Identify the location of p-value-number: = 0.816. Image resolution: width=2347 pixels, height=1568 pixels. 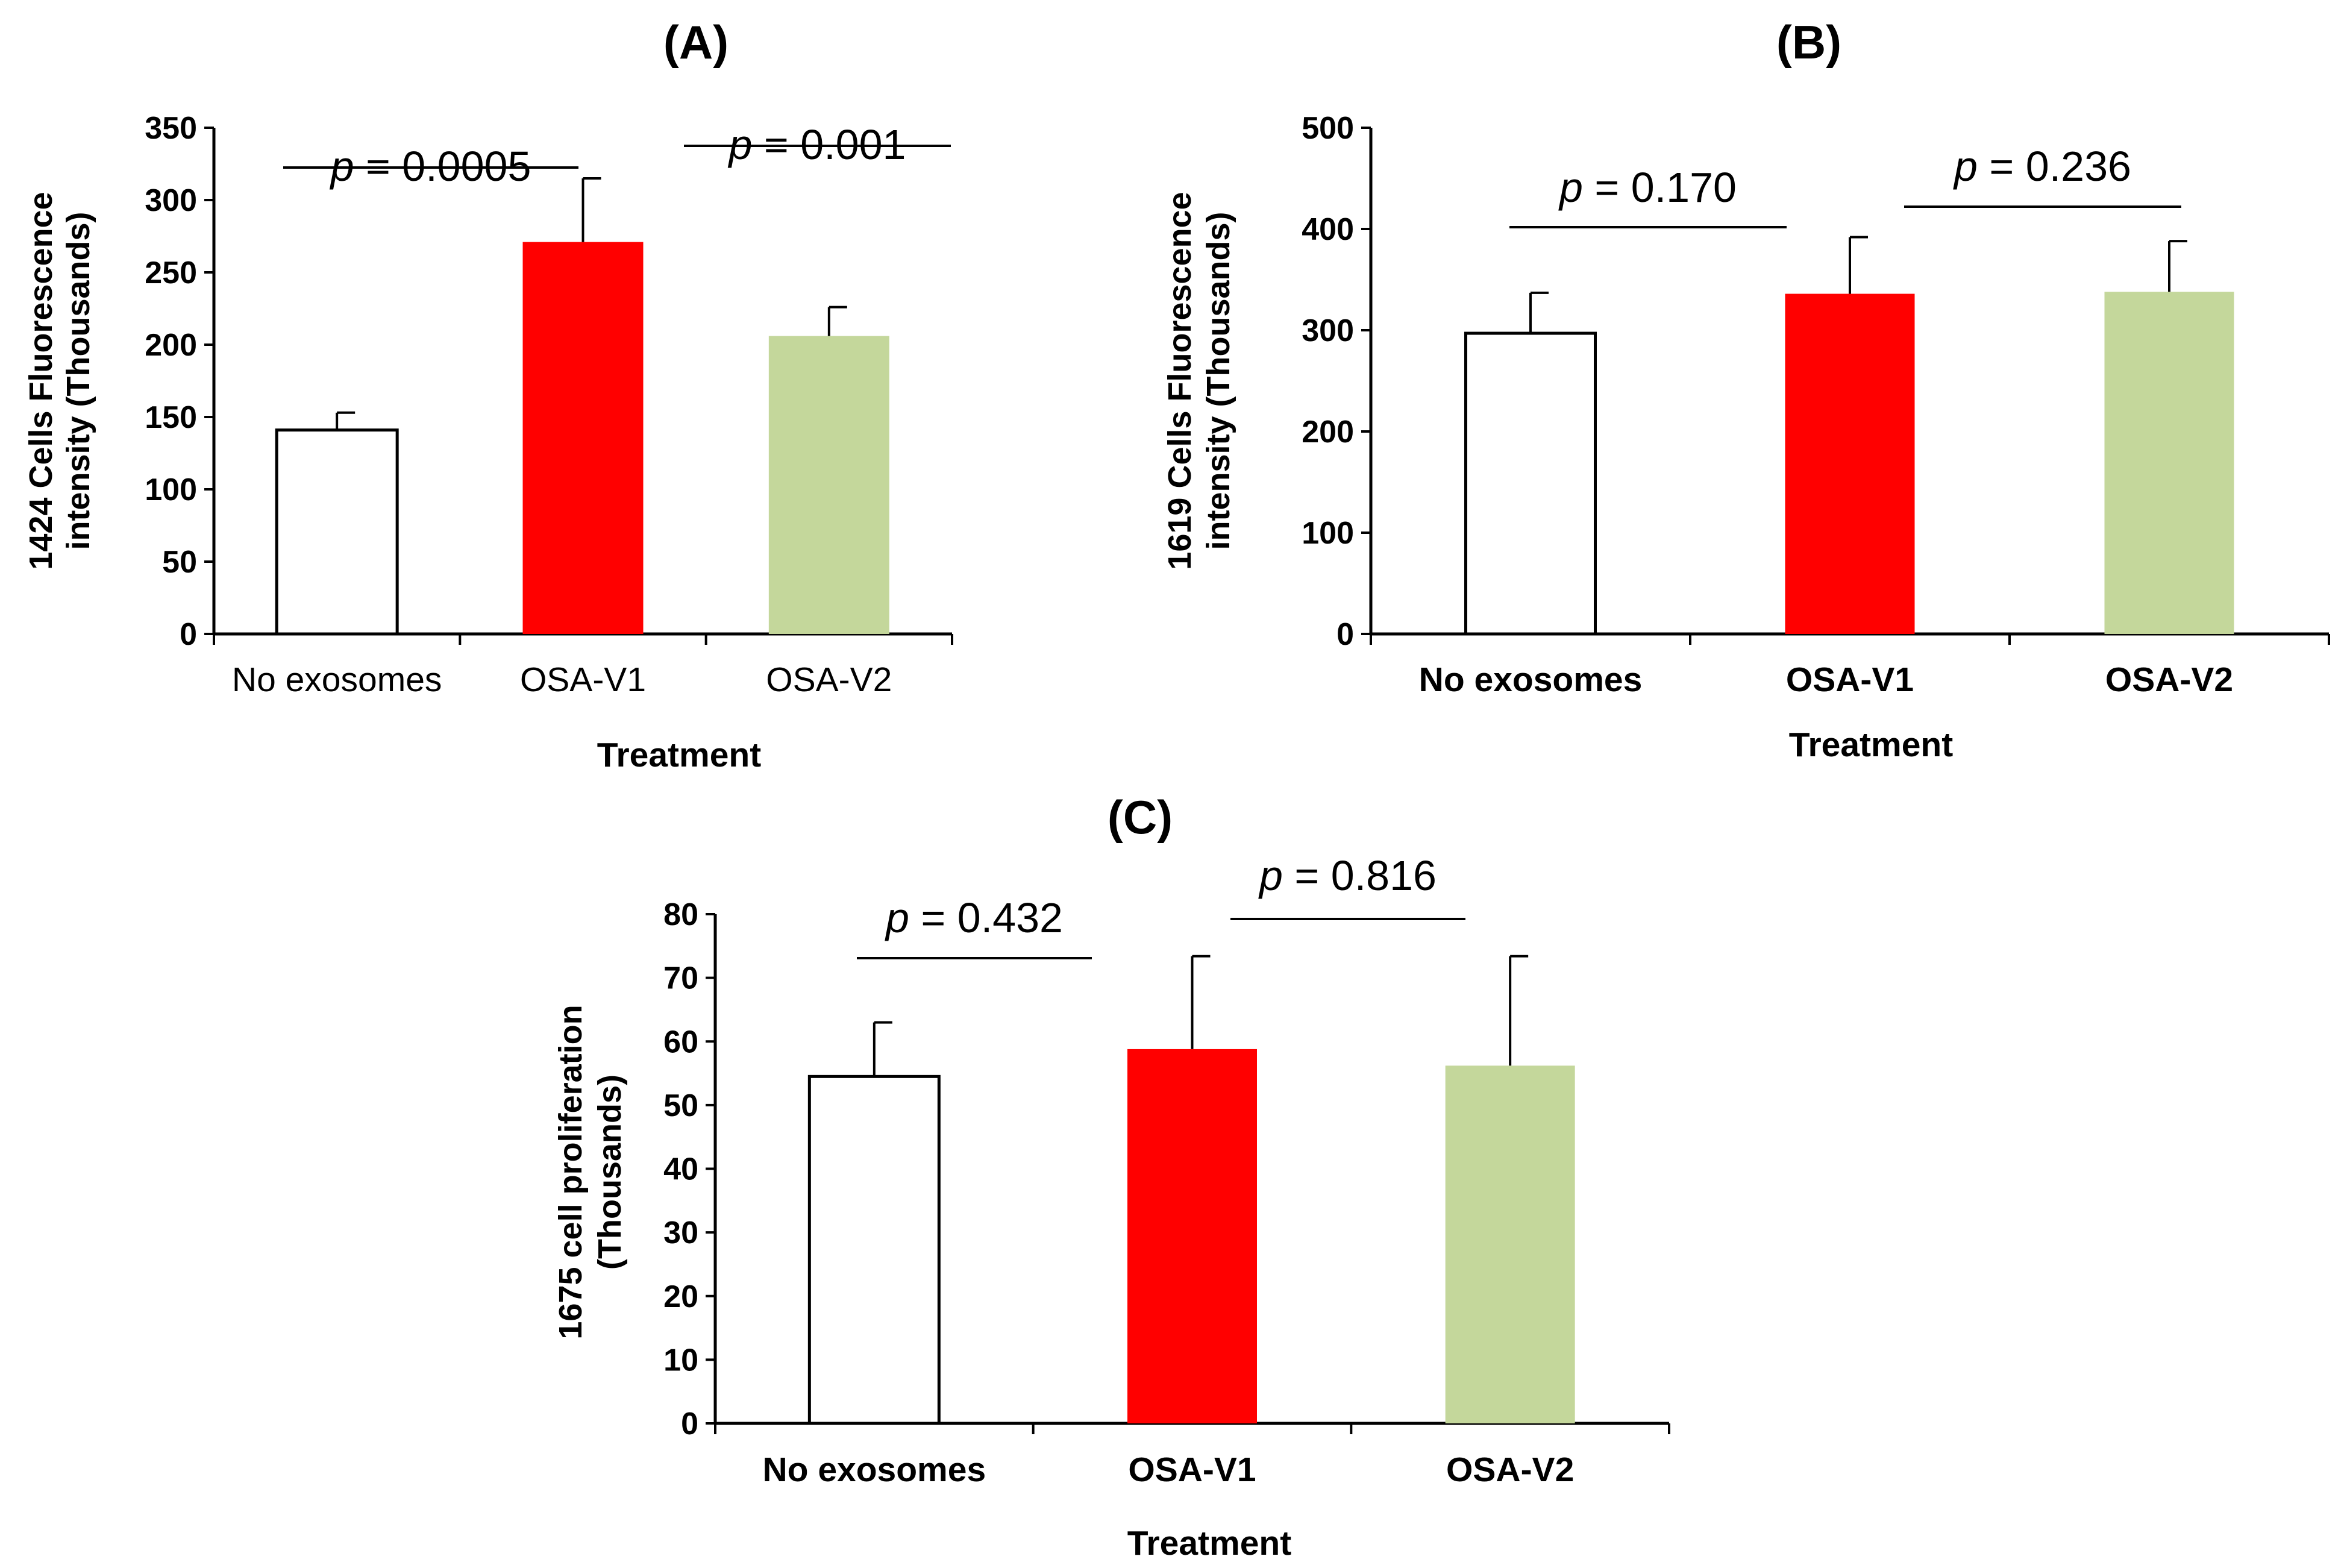
(1360, 875).